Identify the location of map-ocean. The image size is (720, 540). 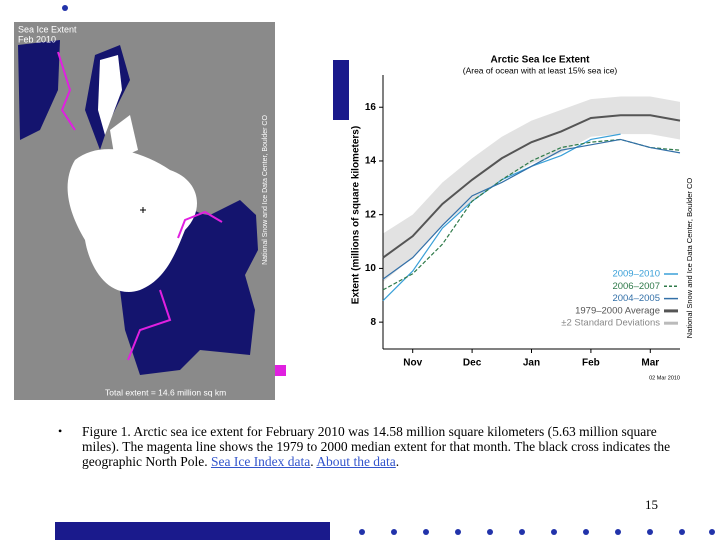
(39, 90).